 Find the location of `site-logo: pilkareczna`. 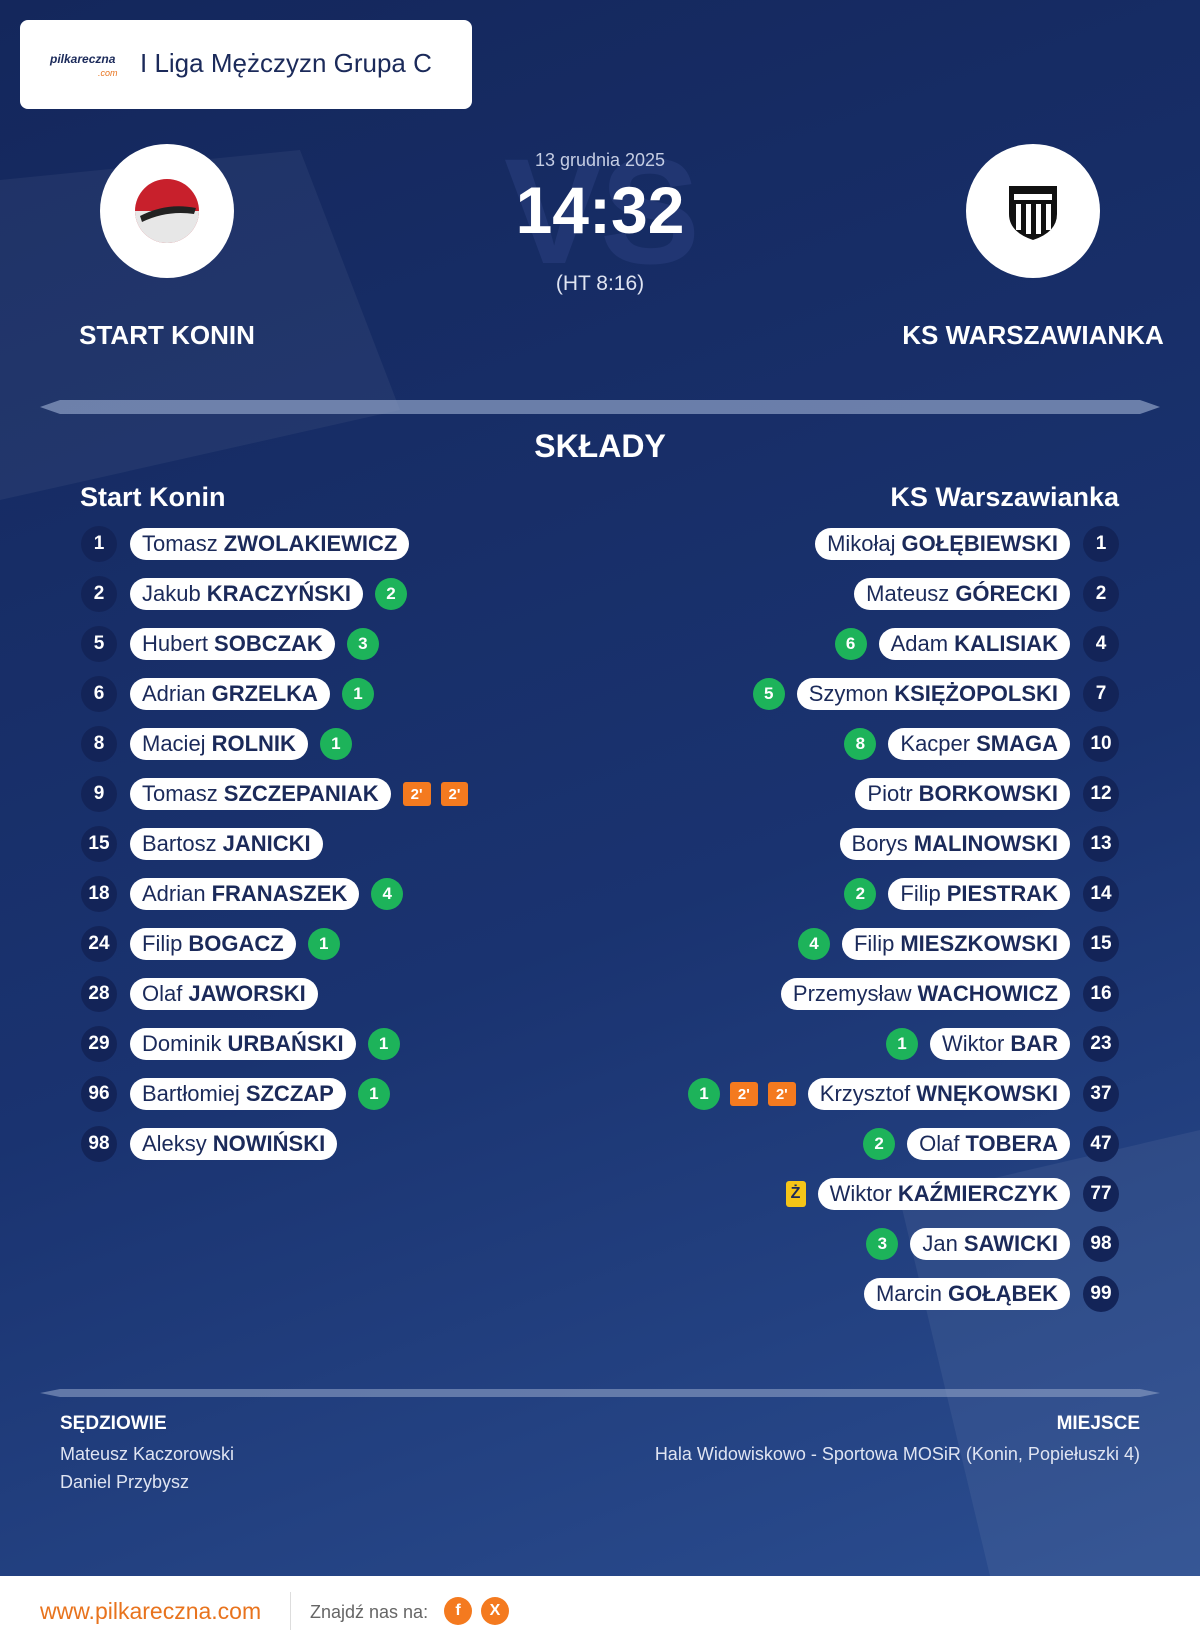

site-logo: pilkareczna is located at coordinates (83, 59).